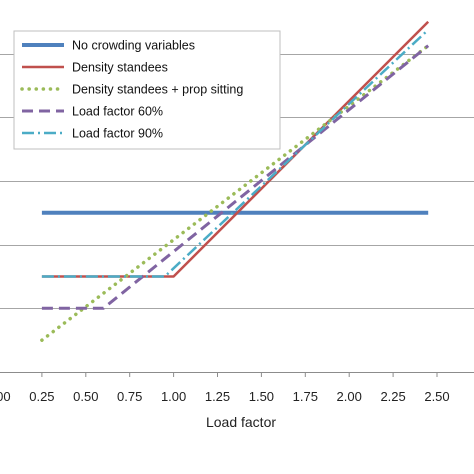  I want to click on legend-label: Density standees, so click(120, 68).